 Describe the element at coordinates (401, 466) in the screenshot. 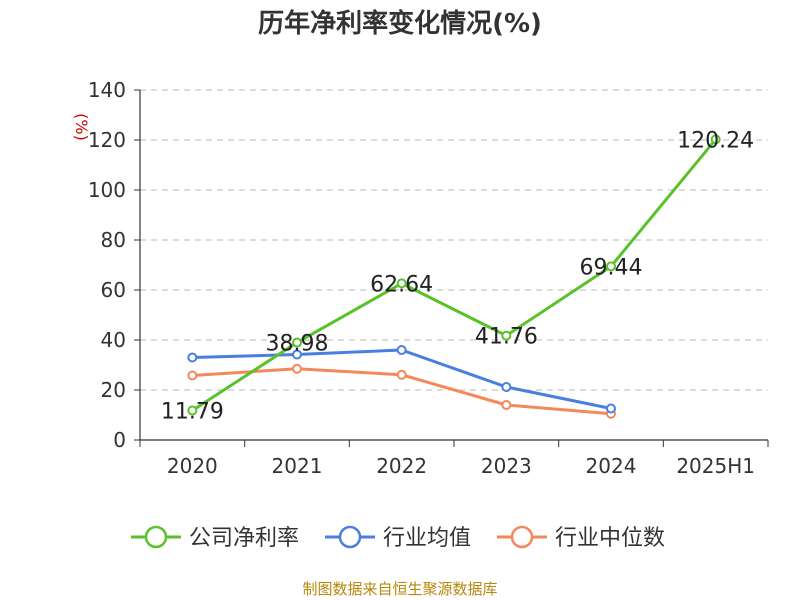

I see `x-tick-label: 2022` at that location.